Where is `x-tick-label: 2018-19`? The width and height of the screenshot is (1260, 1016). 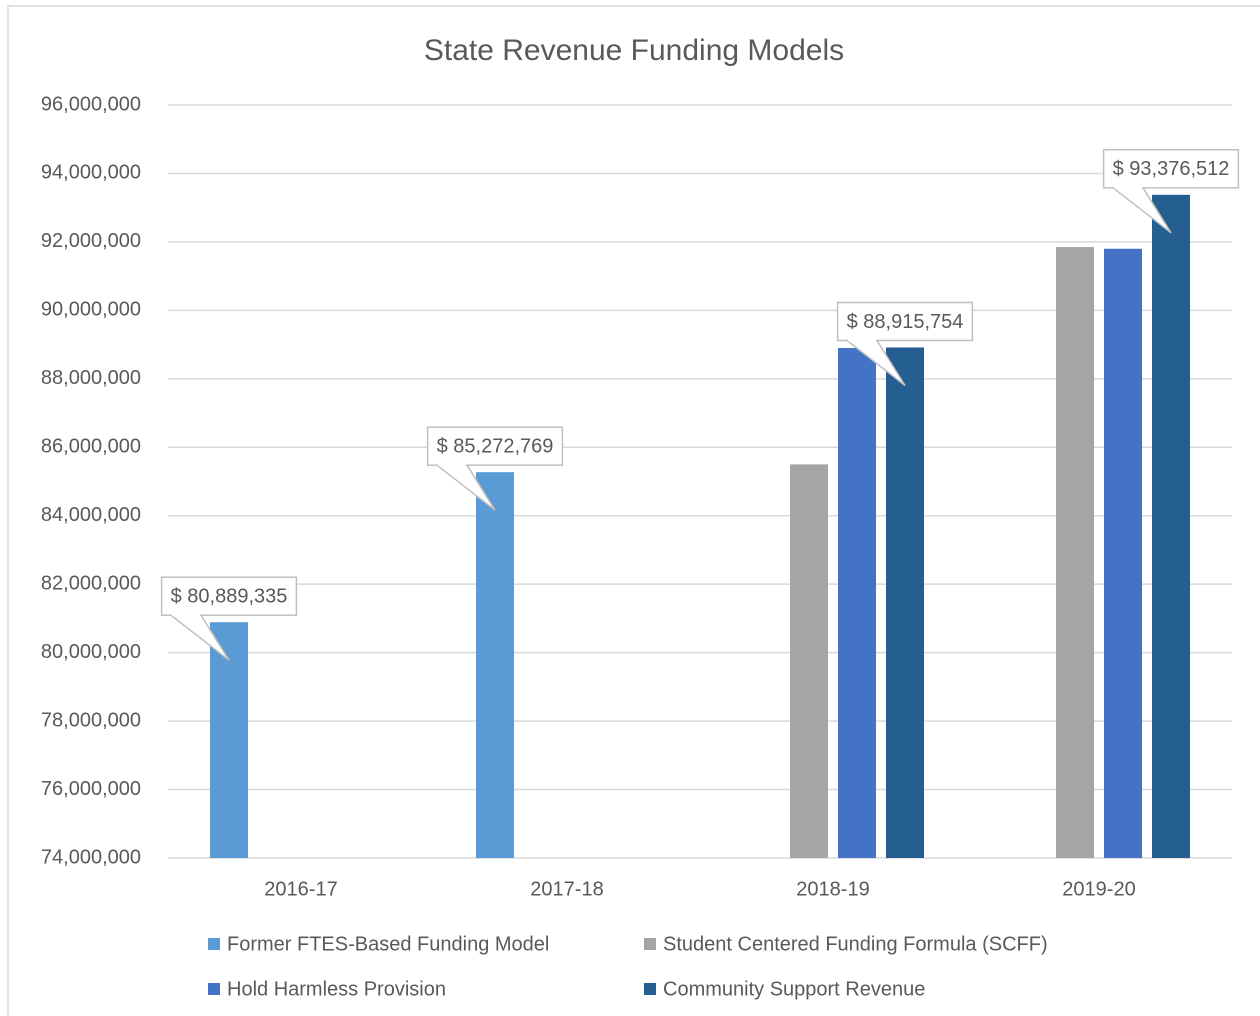 x-tick-label: 2018-19 is located at coordinates (832, 889).